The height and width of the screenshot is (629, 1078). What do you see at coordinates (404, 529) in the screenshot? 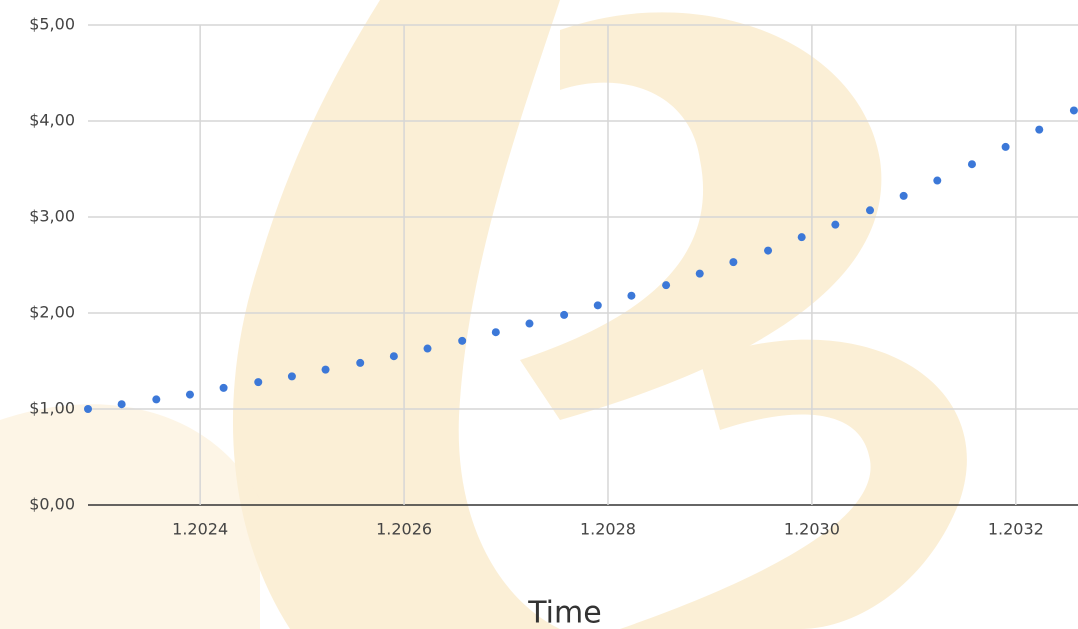
I see `x-tick-label: 1.2026` at bounding box center [404, 529].